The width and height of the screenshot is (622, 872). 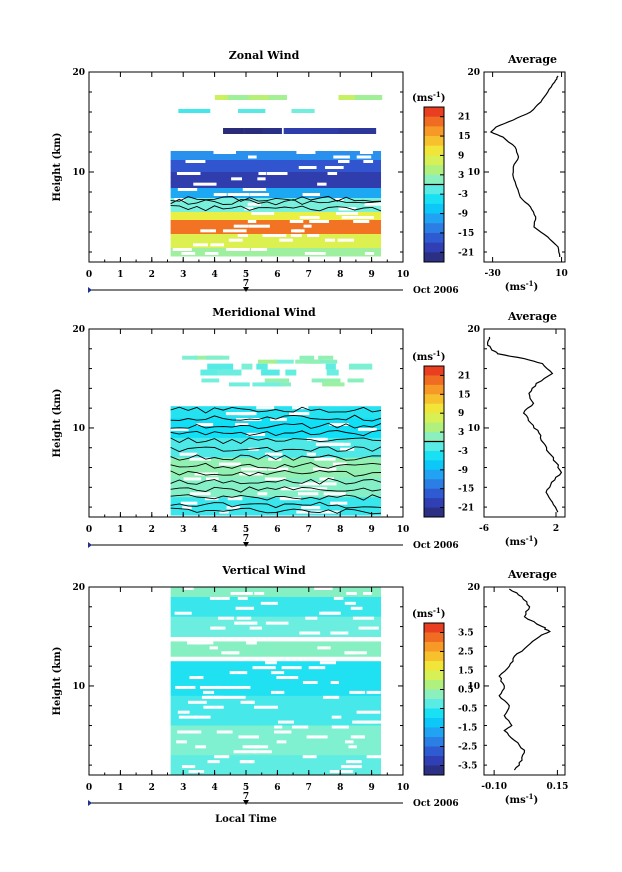 I want to click on x-tick-label: 7, so click(x=309, y=275).